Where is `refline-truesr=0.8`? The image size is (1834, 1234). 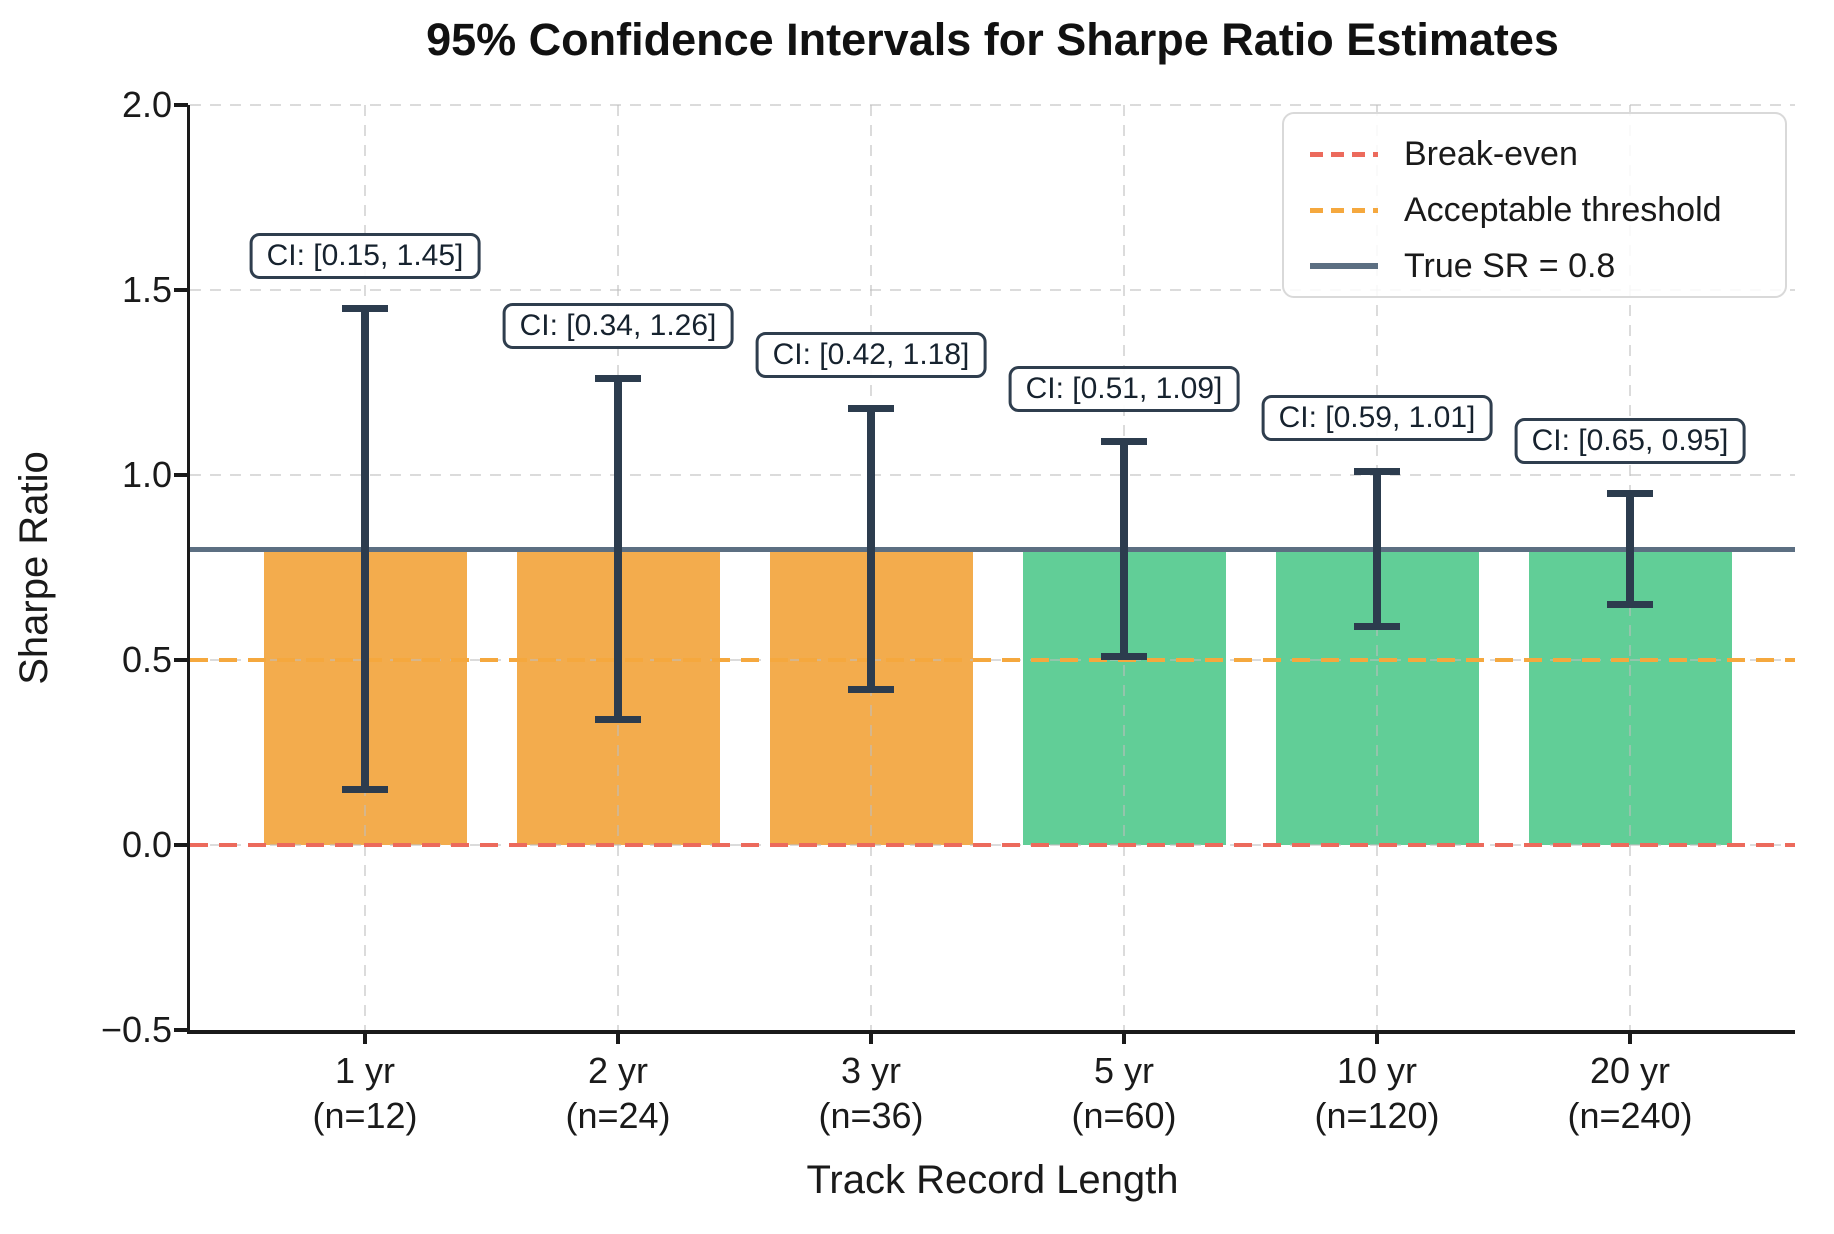
refline-truesr=0.8 is located at coordinates (992, 549).